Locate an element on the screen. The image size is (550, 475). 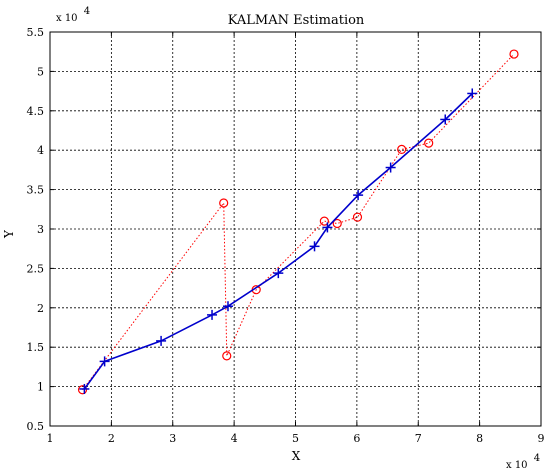
y-tick-label: 1.5 is located at coordinates (36, 347).